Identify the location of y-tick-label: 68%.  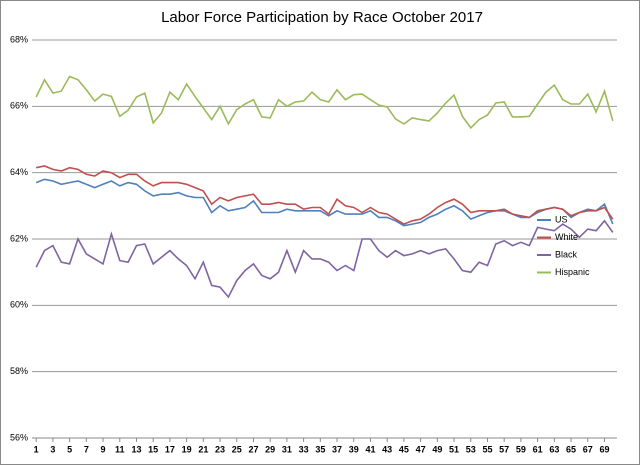
(19, 39).